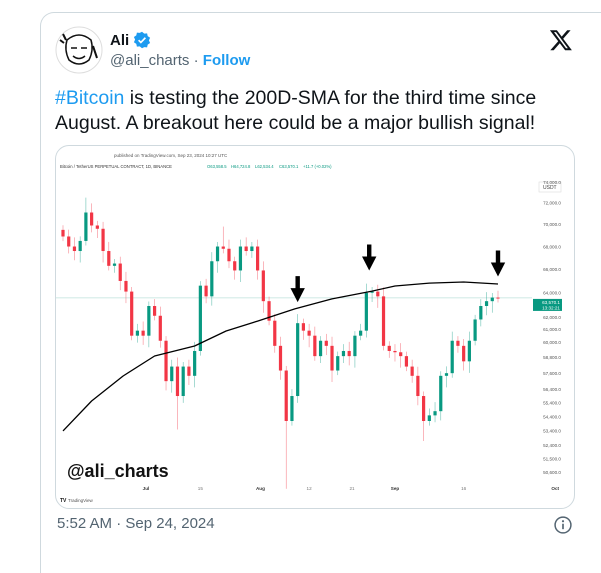  Describe the element at coordinates (241, 166) in the screenshot. I see `high-readout: H64,724.8` at that location.